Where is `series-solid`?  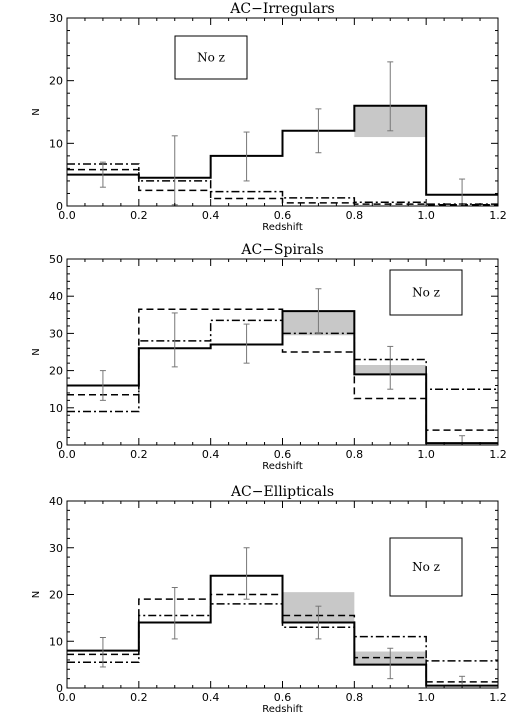 series-solid is located at coordinates (282, 150).